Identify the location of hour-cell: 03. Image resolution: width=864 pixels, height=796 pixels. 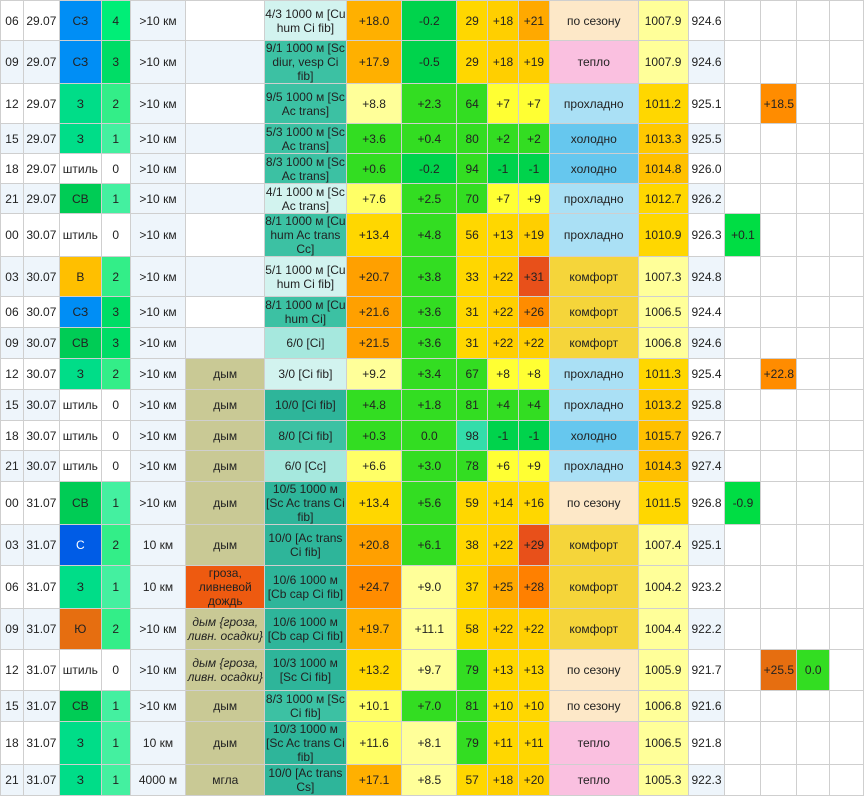
(12, 276).